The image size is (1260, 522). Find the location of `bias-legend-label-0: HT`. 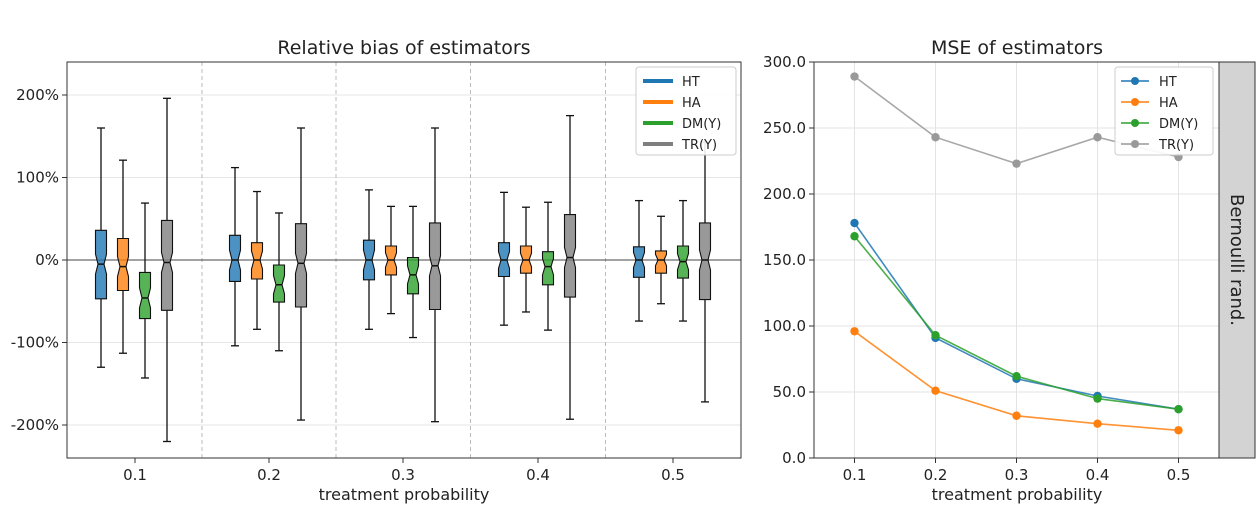

bias-legend-label-0: HT is located at coordinates (691, 82).